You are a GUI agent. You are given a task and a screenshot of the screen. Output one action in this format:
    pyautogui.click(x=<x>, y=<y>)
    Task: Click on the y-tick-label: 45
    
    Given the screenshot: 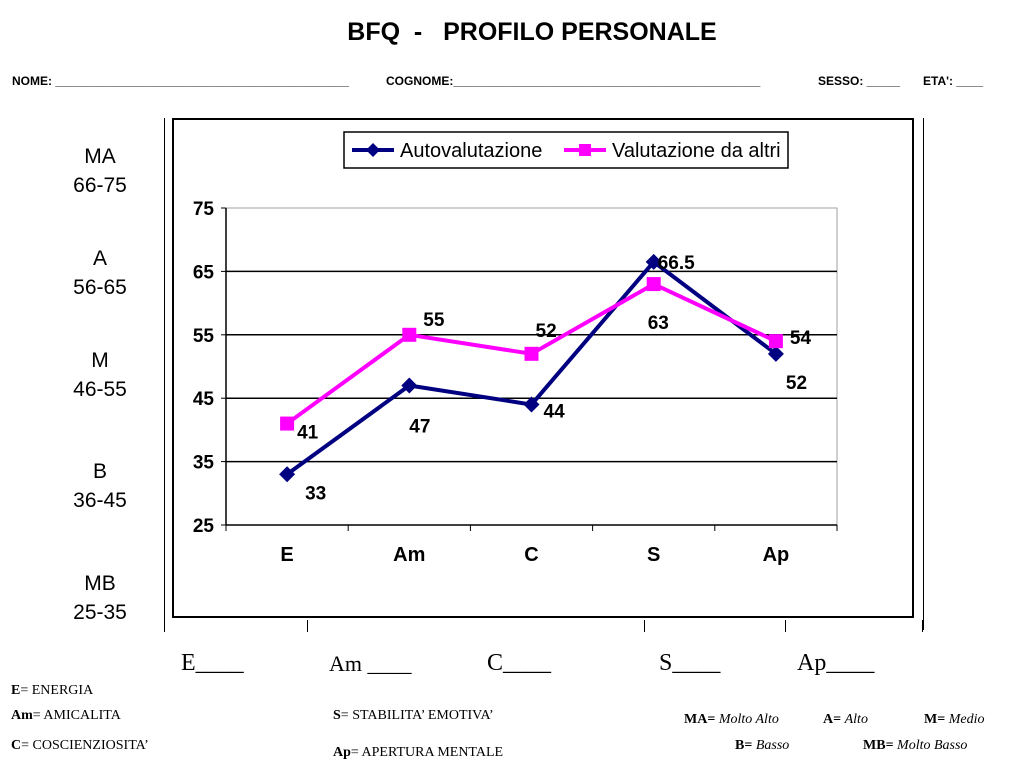 What is the action you would take?
    pyautogui.click(x=204, y=399)
    